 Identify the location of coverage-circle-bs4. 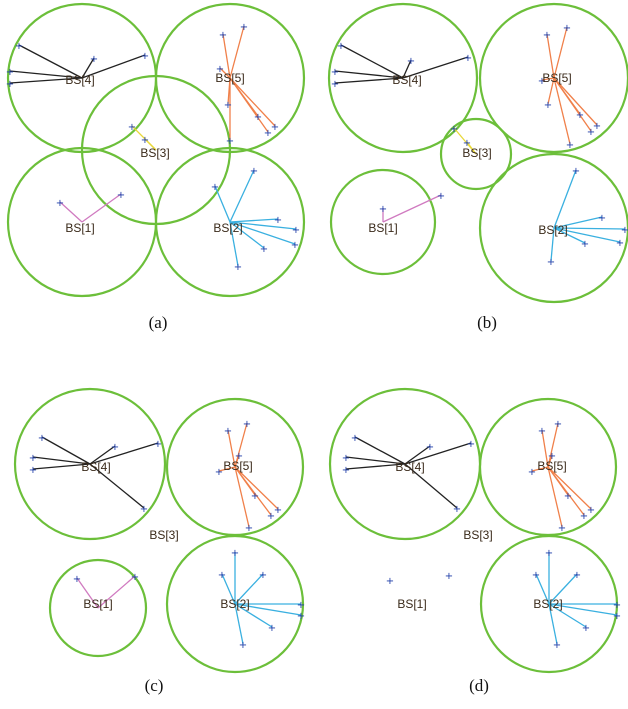
(90, 464).